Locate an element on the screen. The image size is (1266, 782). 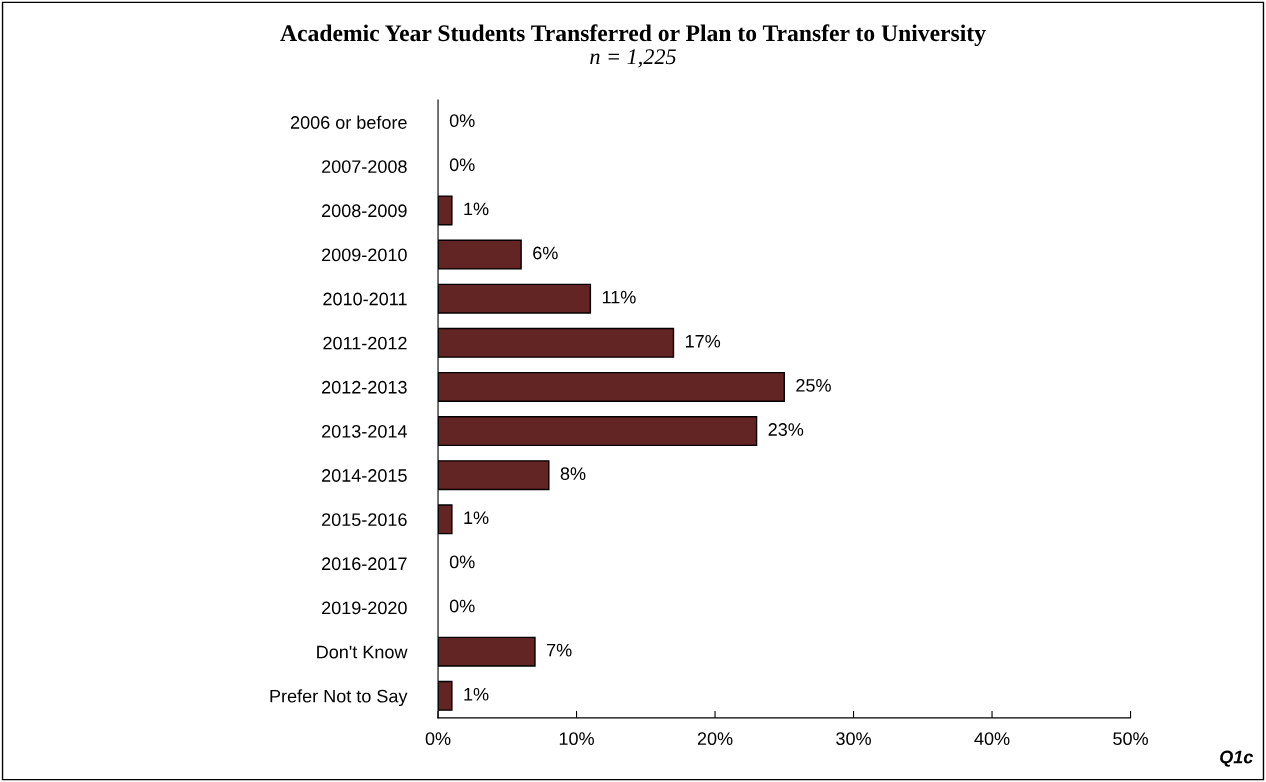
y-tick-label: 2008-2009 is located at coordinates (364, 211).